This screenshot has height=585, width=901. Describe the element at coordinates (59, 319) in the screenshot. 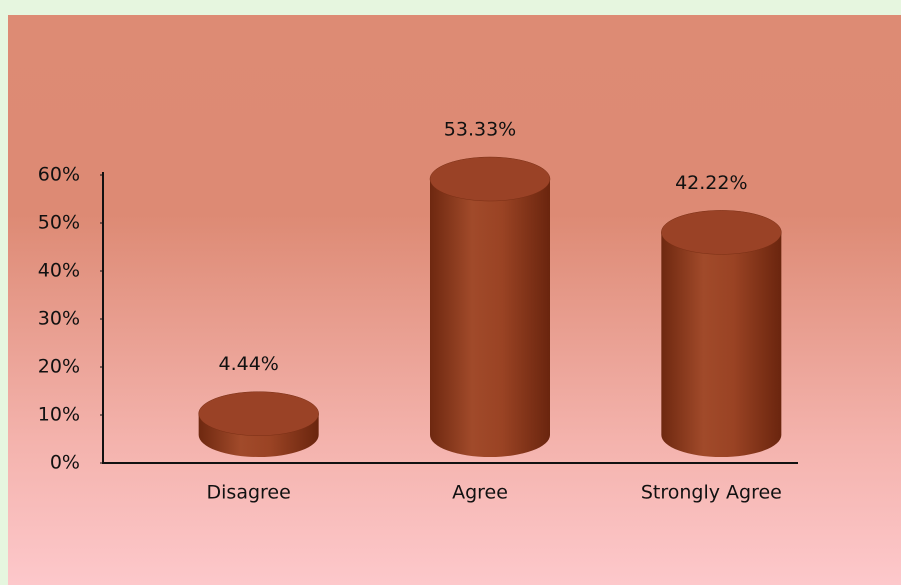

I see `y-tick-label: 30%` at that location.